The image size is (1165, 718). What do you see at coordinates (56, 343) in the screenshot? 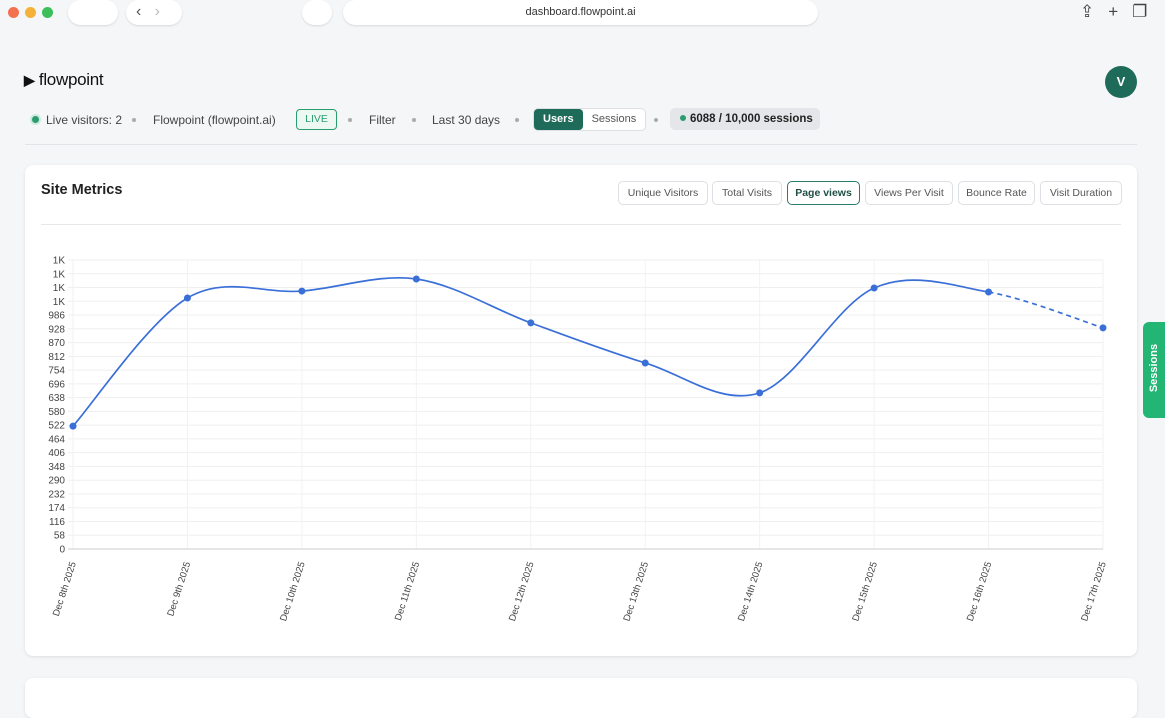
I see `y-tick-label: 870` at bounding box center [56, 343].